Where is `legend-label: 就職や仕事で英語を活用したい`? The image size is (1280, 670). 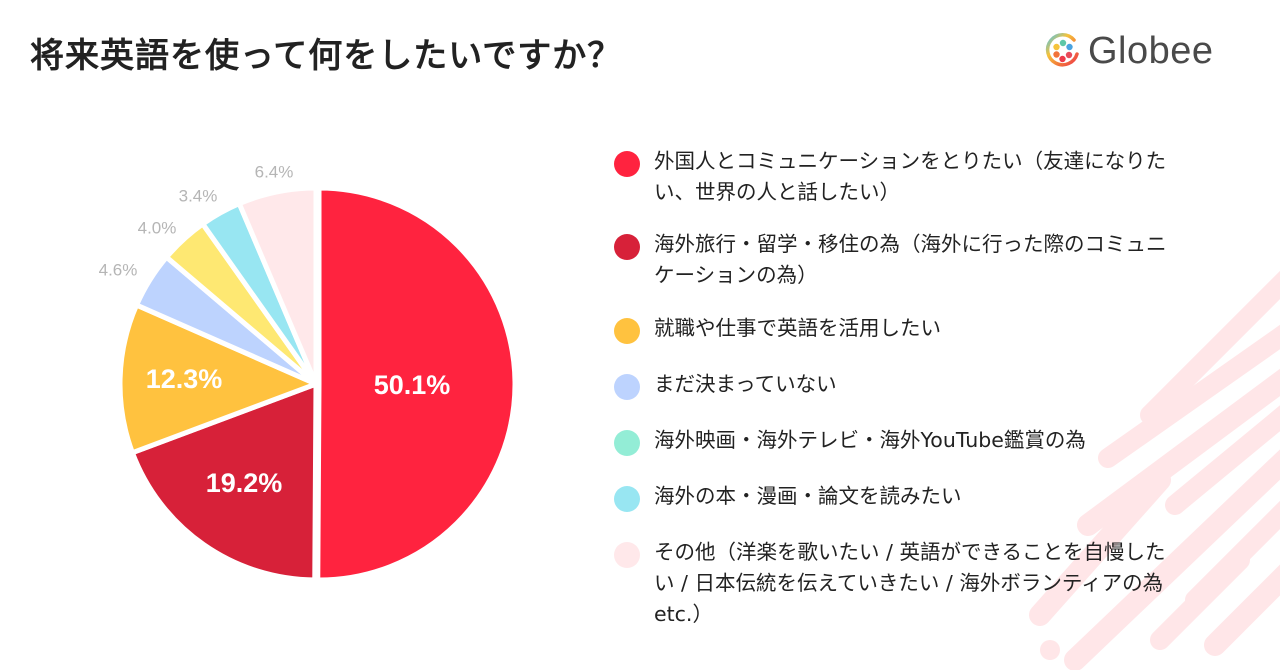 legend-label: 就職や仕事で英語を活用したい is located at coordinates (797, 328).